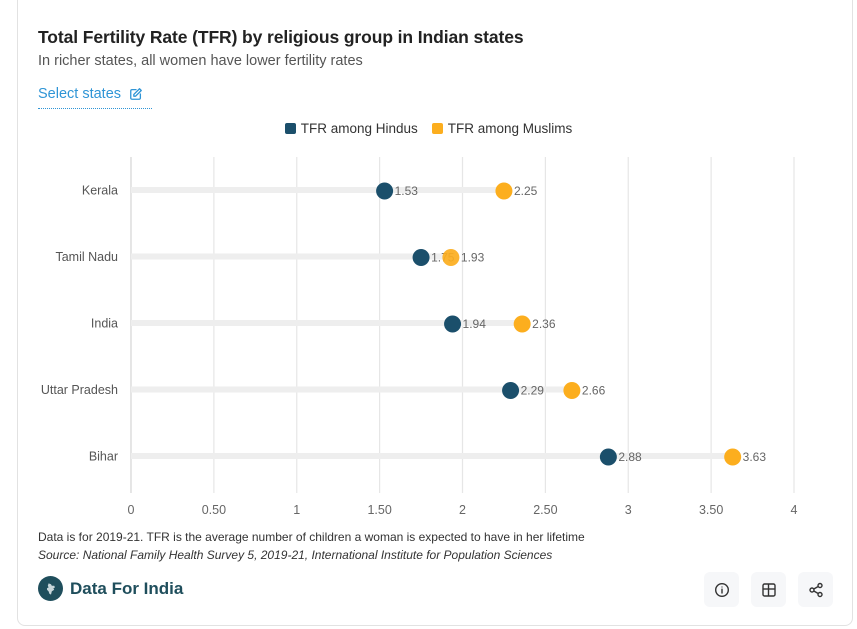 Image resolution: width=857 pixels, height=629 pixels. What do you see at coordinates (379, 510) in the screenshot?
I see `x-tick-label: 1.50` at bounding box center [379, 510].